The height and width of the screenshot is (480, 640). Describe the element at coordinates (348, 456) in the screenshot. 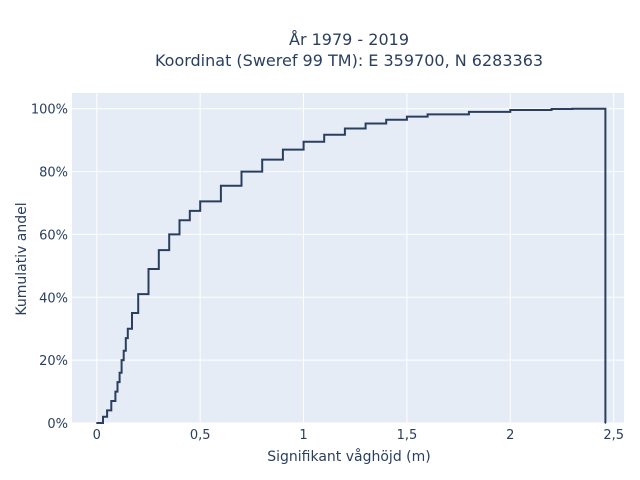

I see `x-axis-title: Signifikant våghöjd (m)` at that location.